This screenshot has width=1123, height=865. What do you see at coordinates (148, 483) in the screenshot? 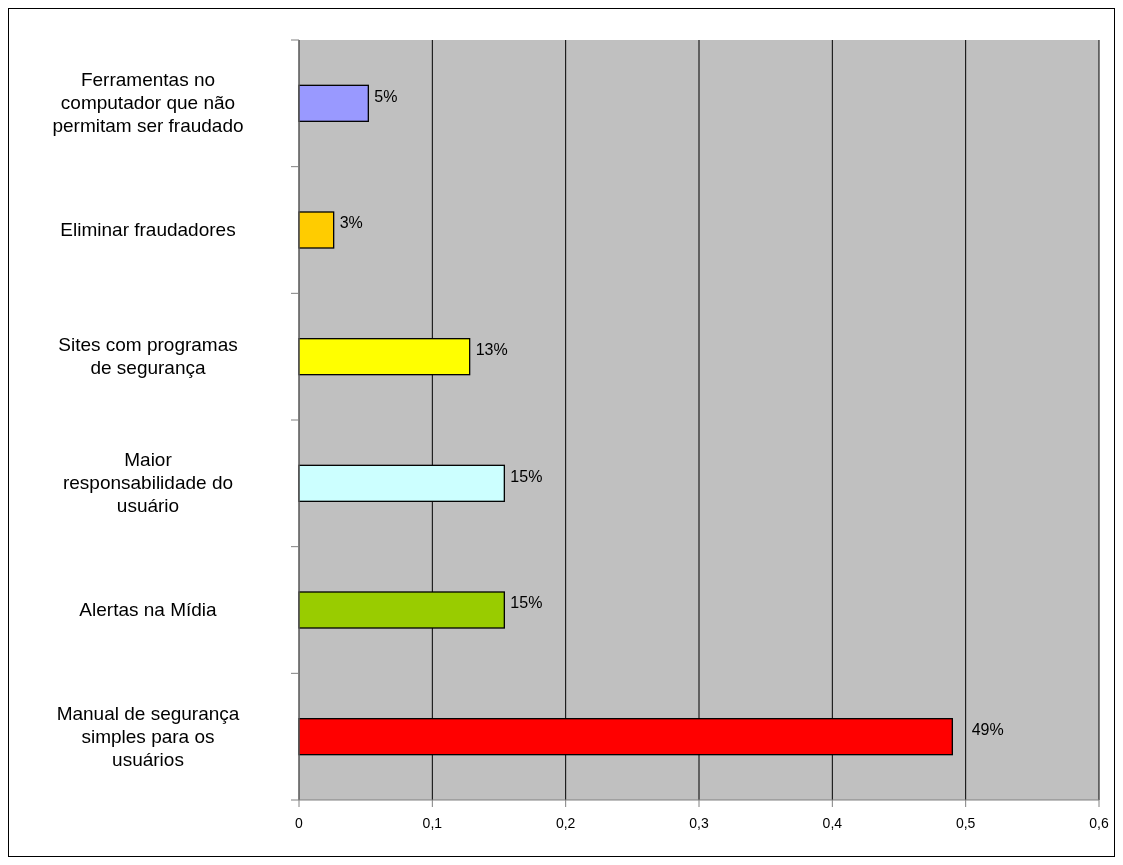
I see `y-tick-label: Maior responsabilidade do usuário` at bounding box center [148, 483].